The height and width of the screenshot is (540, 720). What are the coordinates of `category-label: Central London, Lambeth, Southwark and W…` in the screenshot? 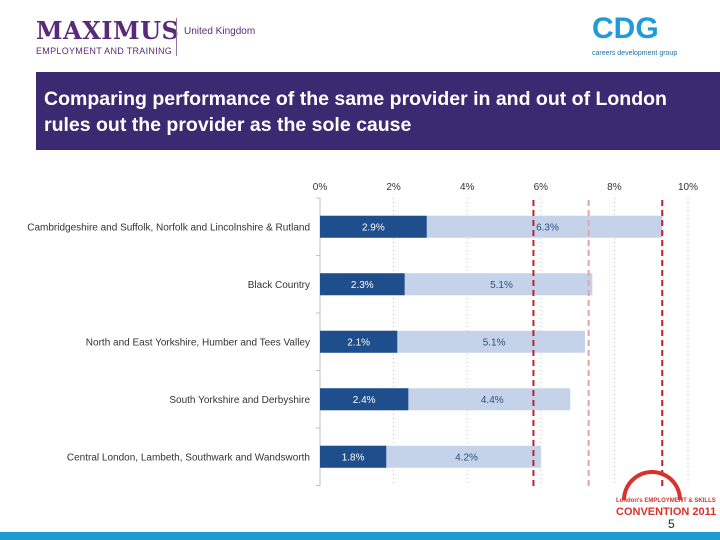 It's located at (188, 457).